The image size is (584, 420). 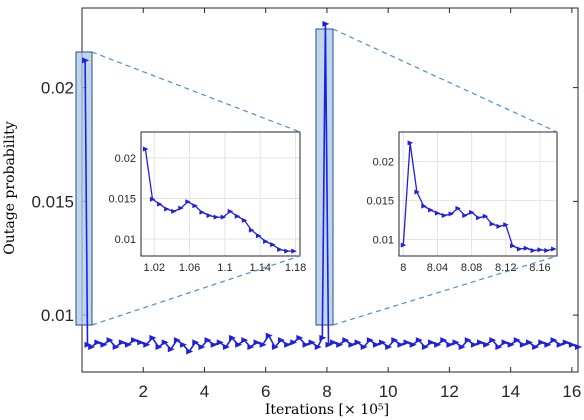 What do you see at coordinates (403, 268) in the screenshot?
I see `inset-x-tick-label: 8` at bounding box center [403, 268].